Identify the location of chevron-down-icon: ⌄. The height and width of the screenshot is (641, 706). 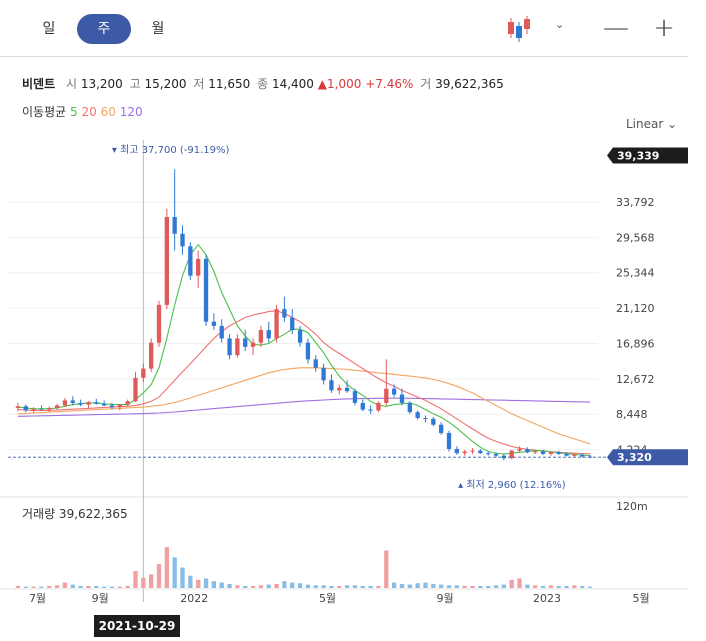
(672, 124).